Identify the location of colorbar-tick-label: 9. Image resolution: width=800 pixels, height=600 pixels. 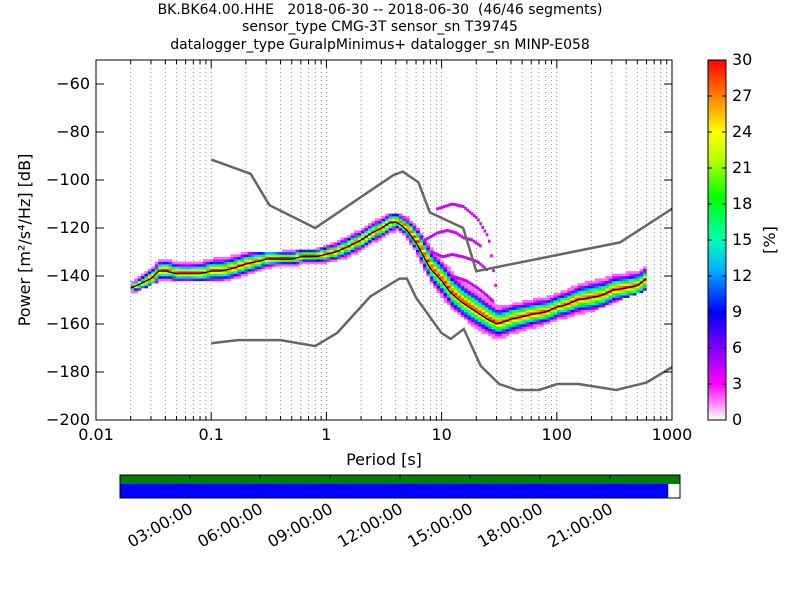
(737, 311).